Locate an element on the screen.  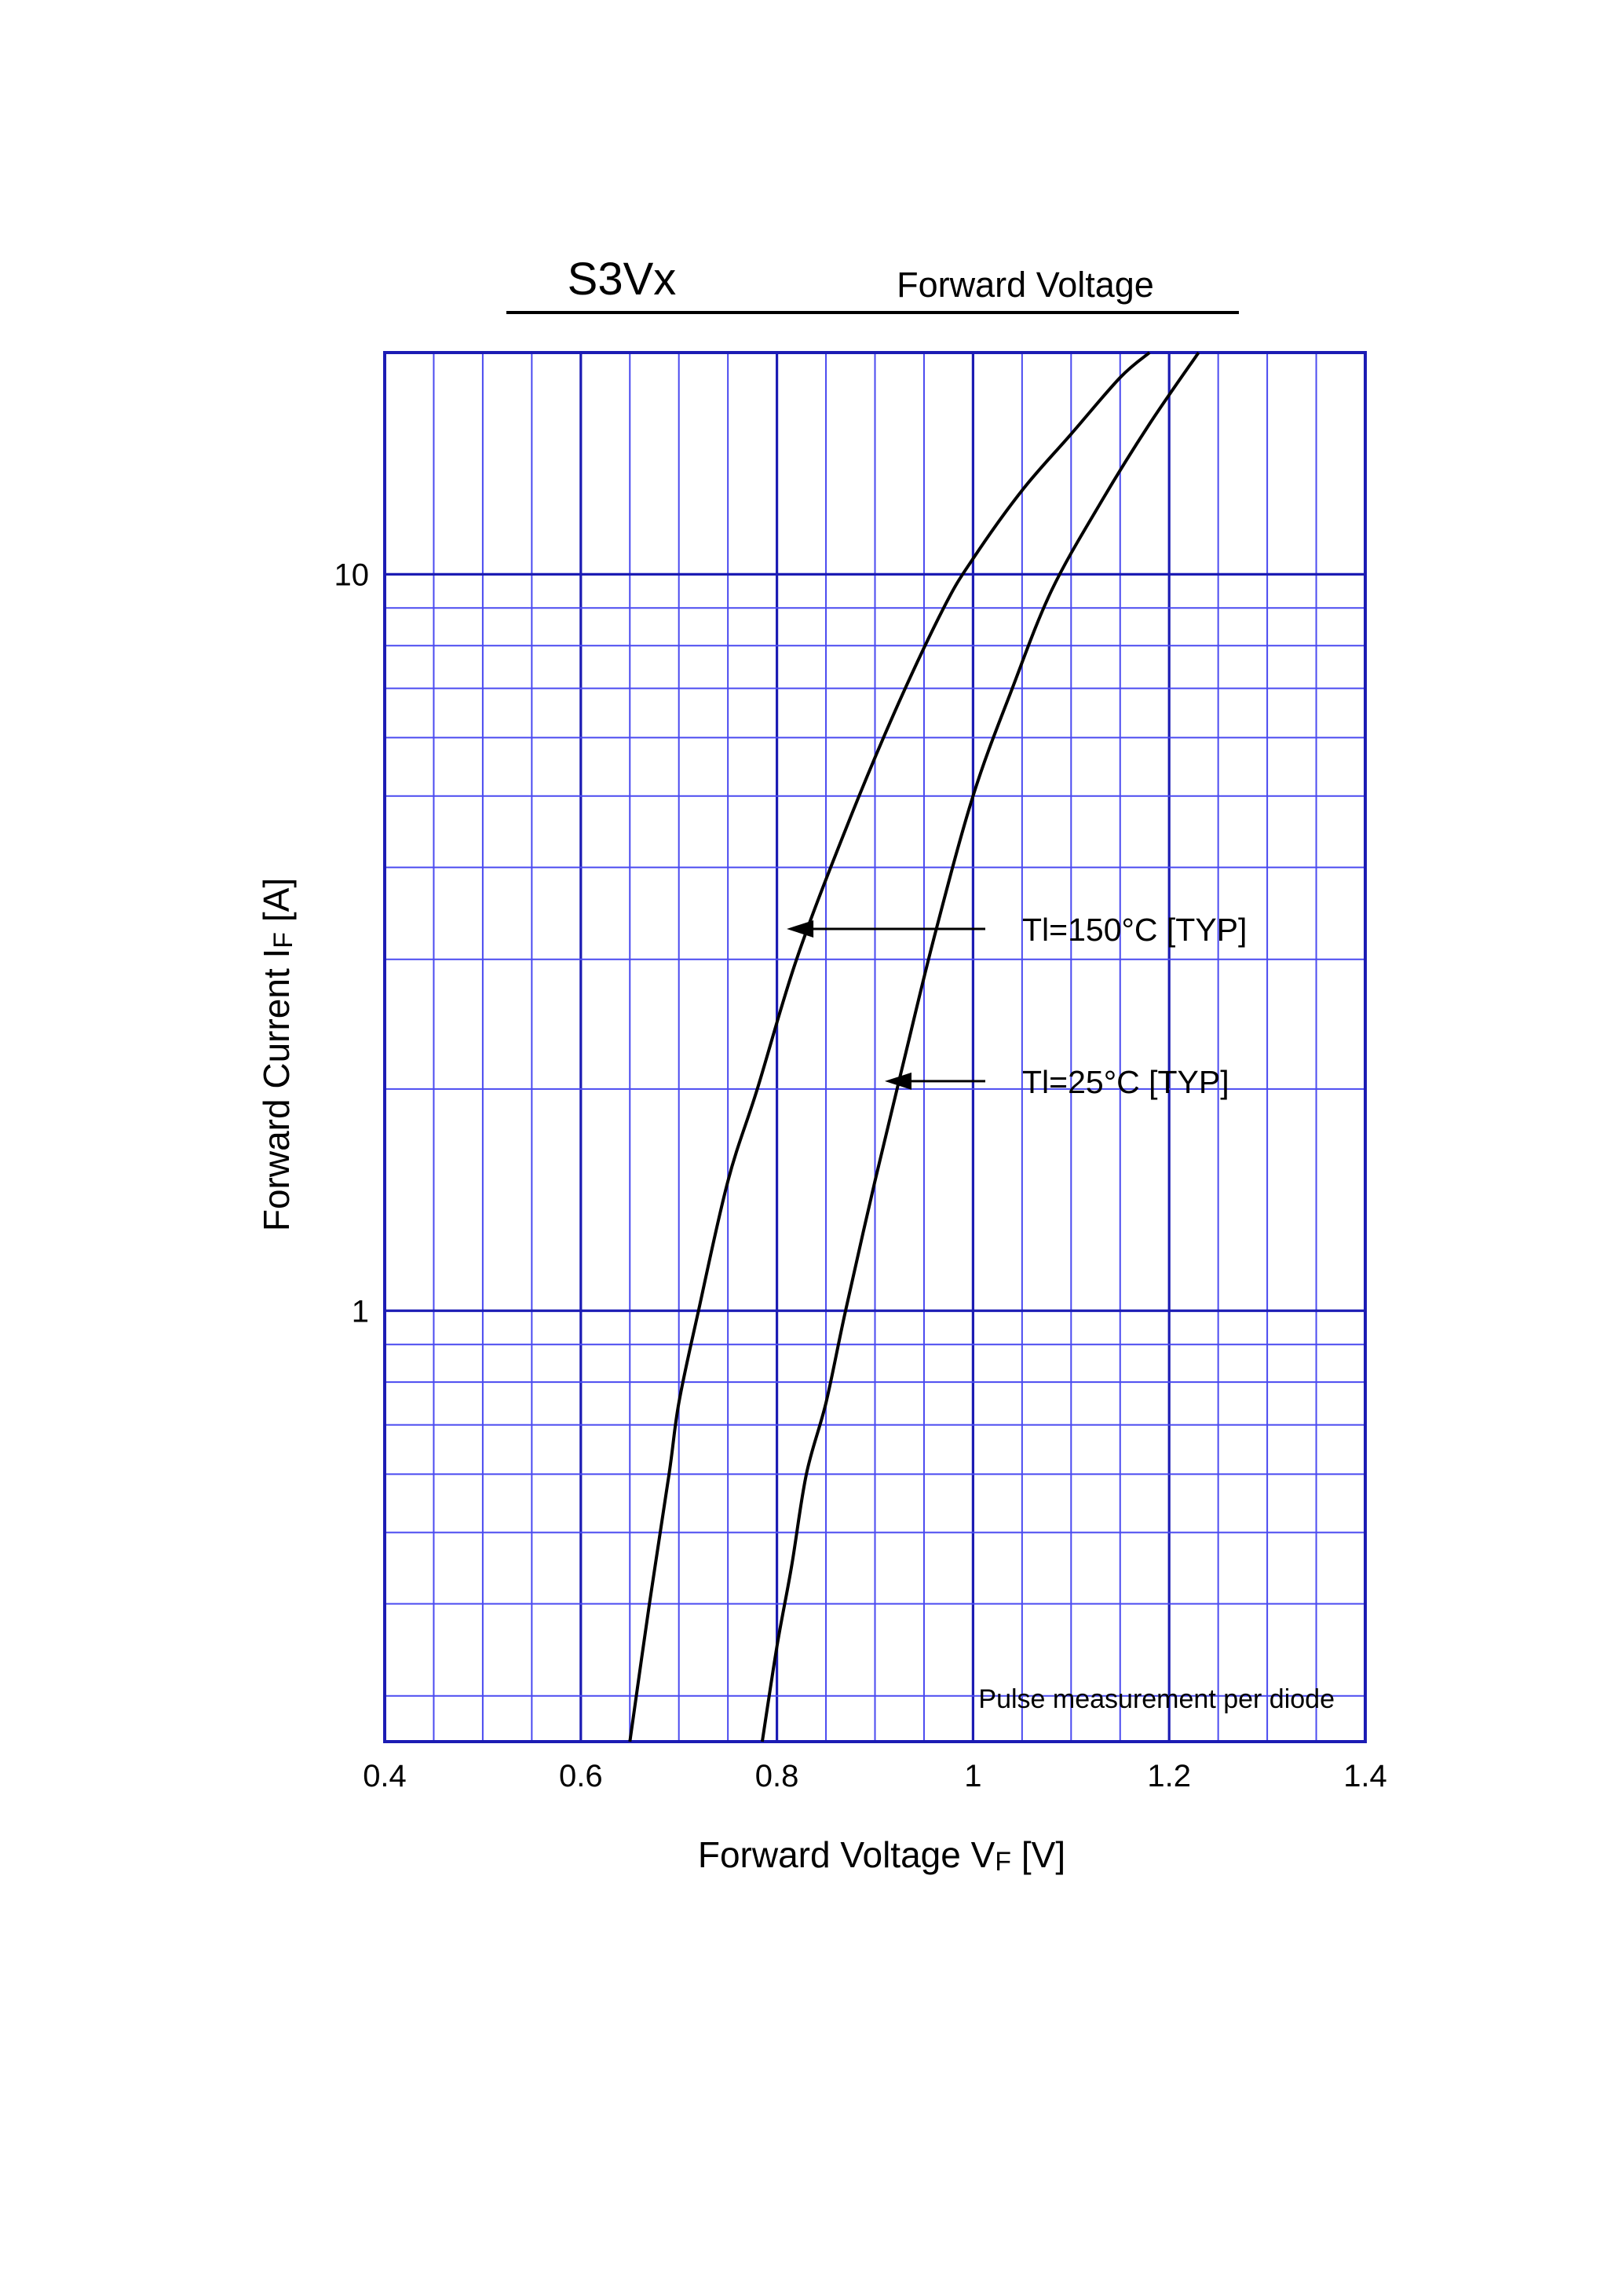
x-tick-label: 1.4 is located at coordinates (1365, 1776).